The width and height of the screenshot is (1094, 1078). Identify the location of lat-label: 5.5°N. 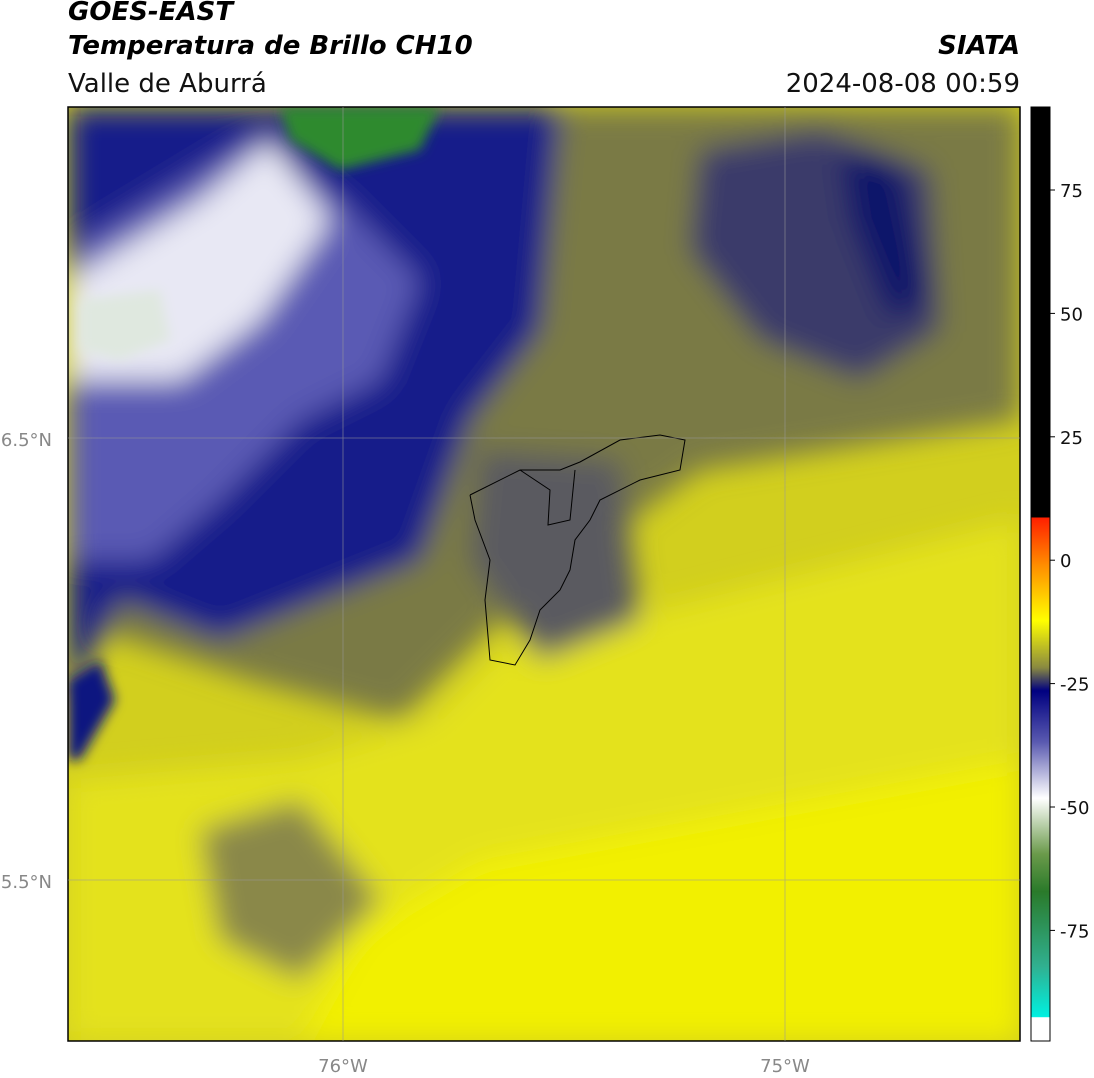
(26, 882).